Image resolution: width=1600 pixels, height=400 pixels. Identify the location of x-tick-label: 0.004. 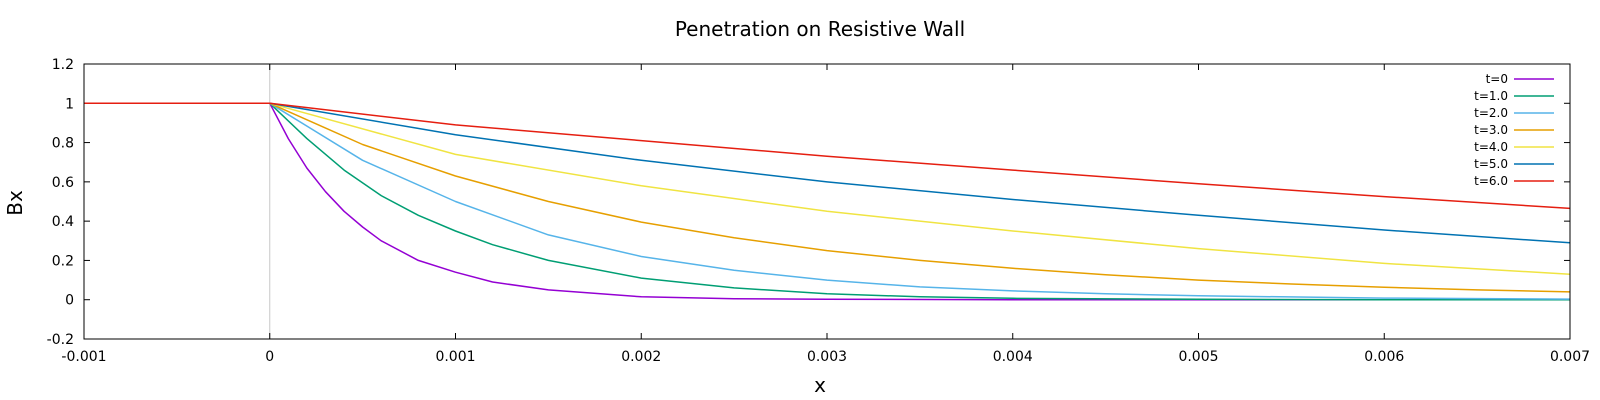
(1013, 357).